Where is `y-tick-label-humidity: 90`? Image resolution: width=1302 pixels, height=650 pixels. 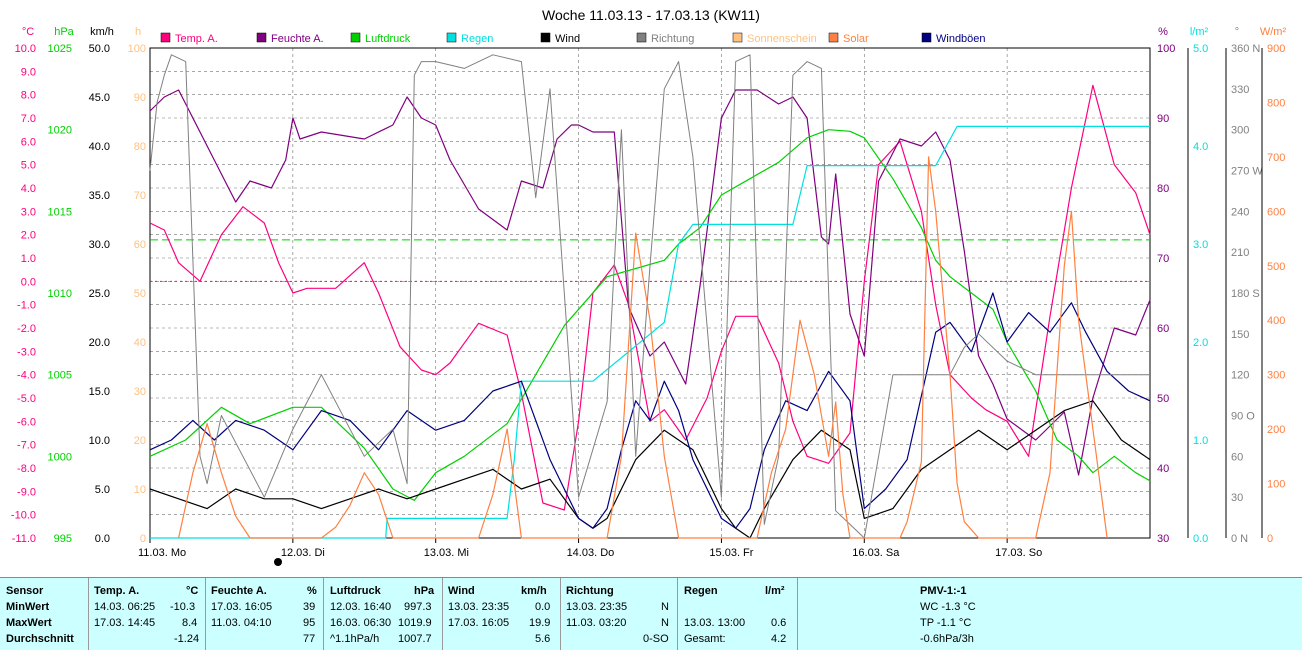
y-tick-label-humidity: 90 is located at coordinates (1163, 119).